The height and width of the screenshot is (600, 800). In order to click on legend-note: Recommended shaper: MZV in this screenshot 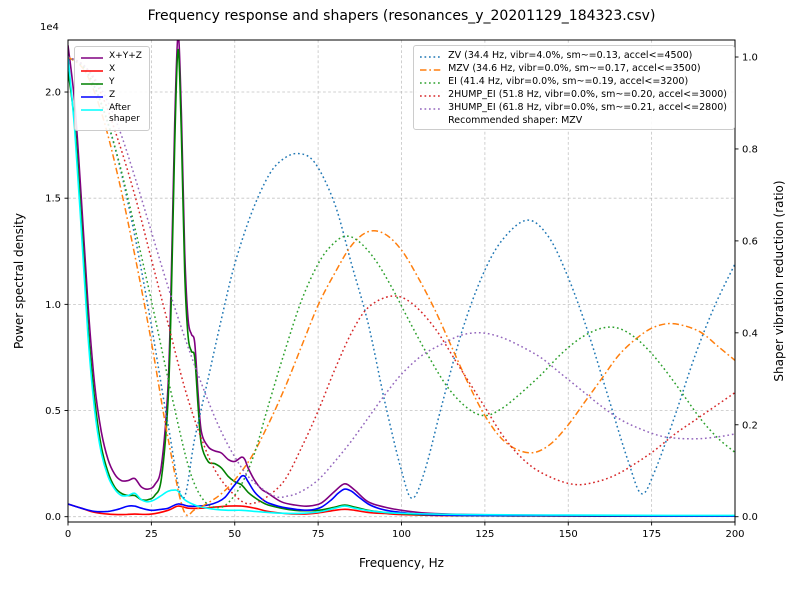, I will do `click(515, 120)`.